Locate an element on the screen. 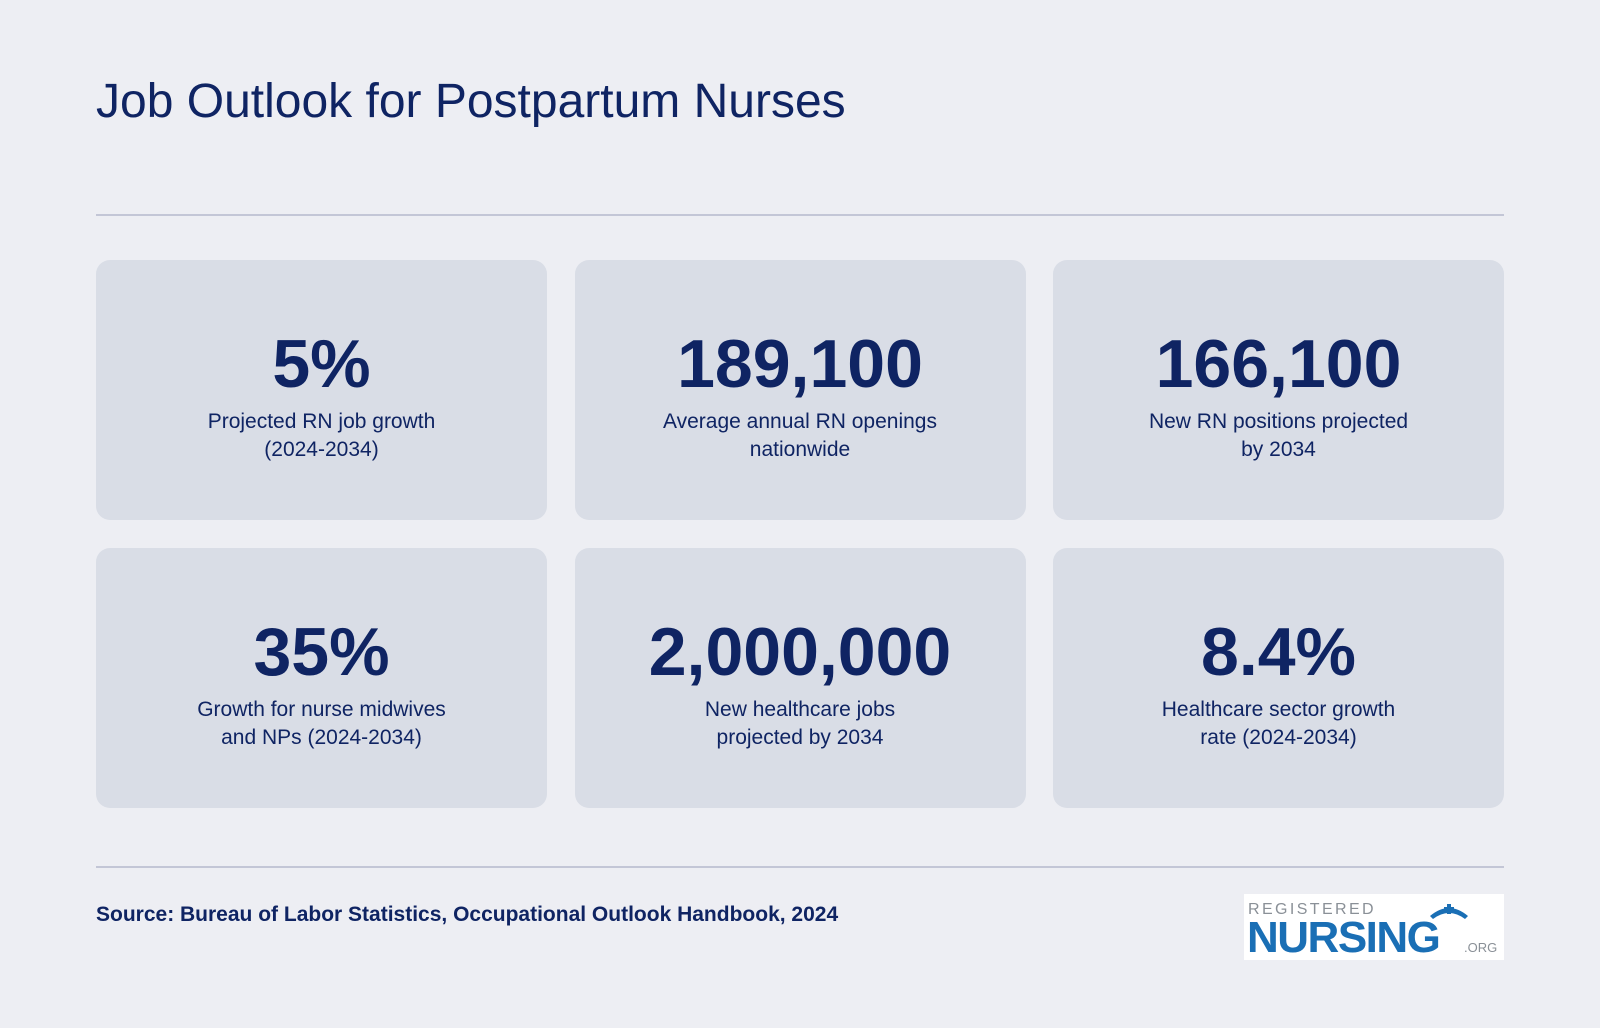 This screenshot has width=1600, height=1028. top-divider is located at coordinates (800, 215).